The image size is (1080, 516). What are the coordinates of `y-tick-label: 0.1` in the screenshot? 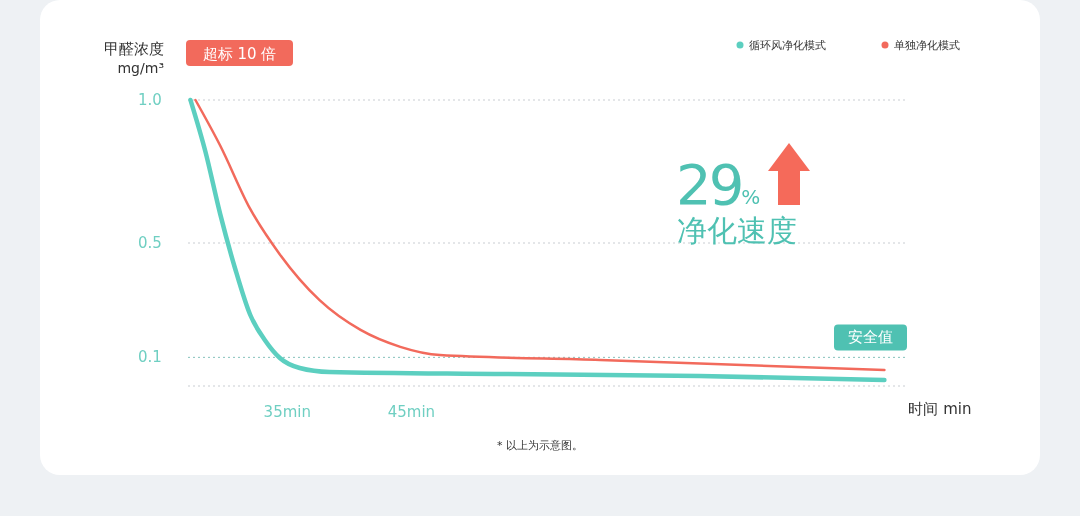 It's located at (150, 357).